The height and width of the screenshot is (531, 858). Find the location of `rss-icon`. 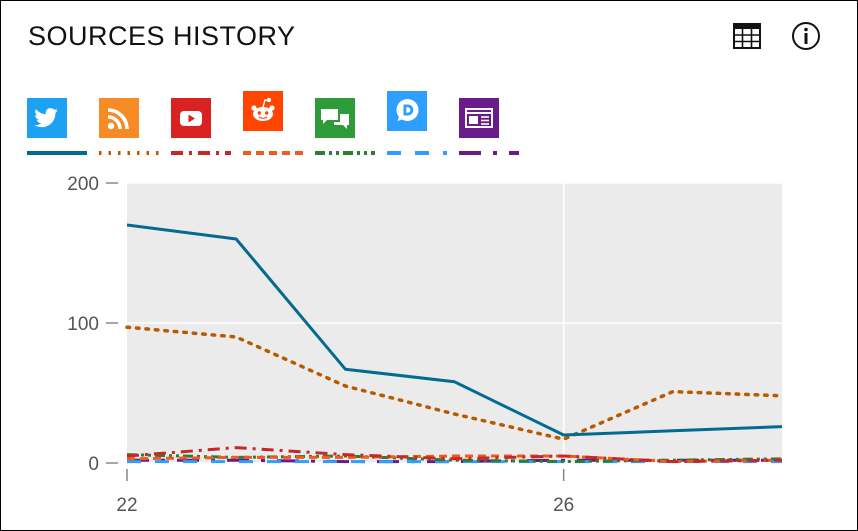

rss-icon is located at coordinates (119, 118).